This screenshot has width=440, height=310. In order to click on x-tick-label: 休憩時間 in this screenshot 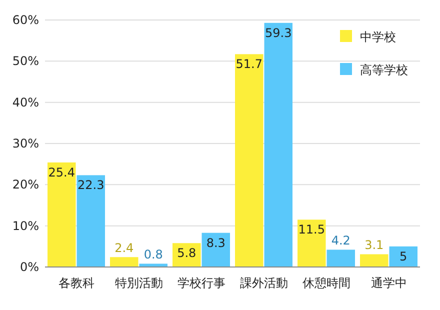, I will do `click(326, 283)`.